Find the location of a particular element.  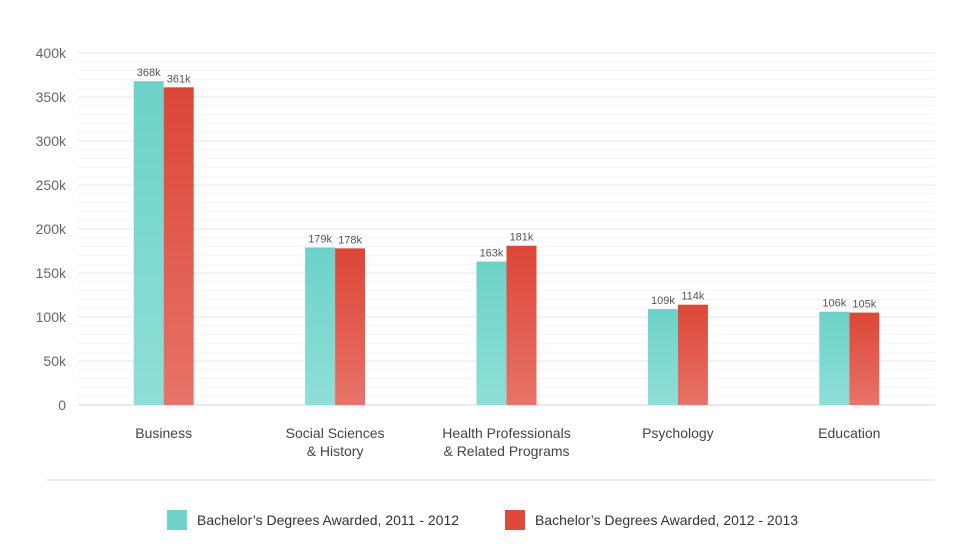

y-tick-label: 200k is located at coordinates (51, 229).